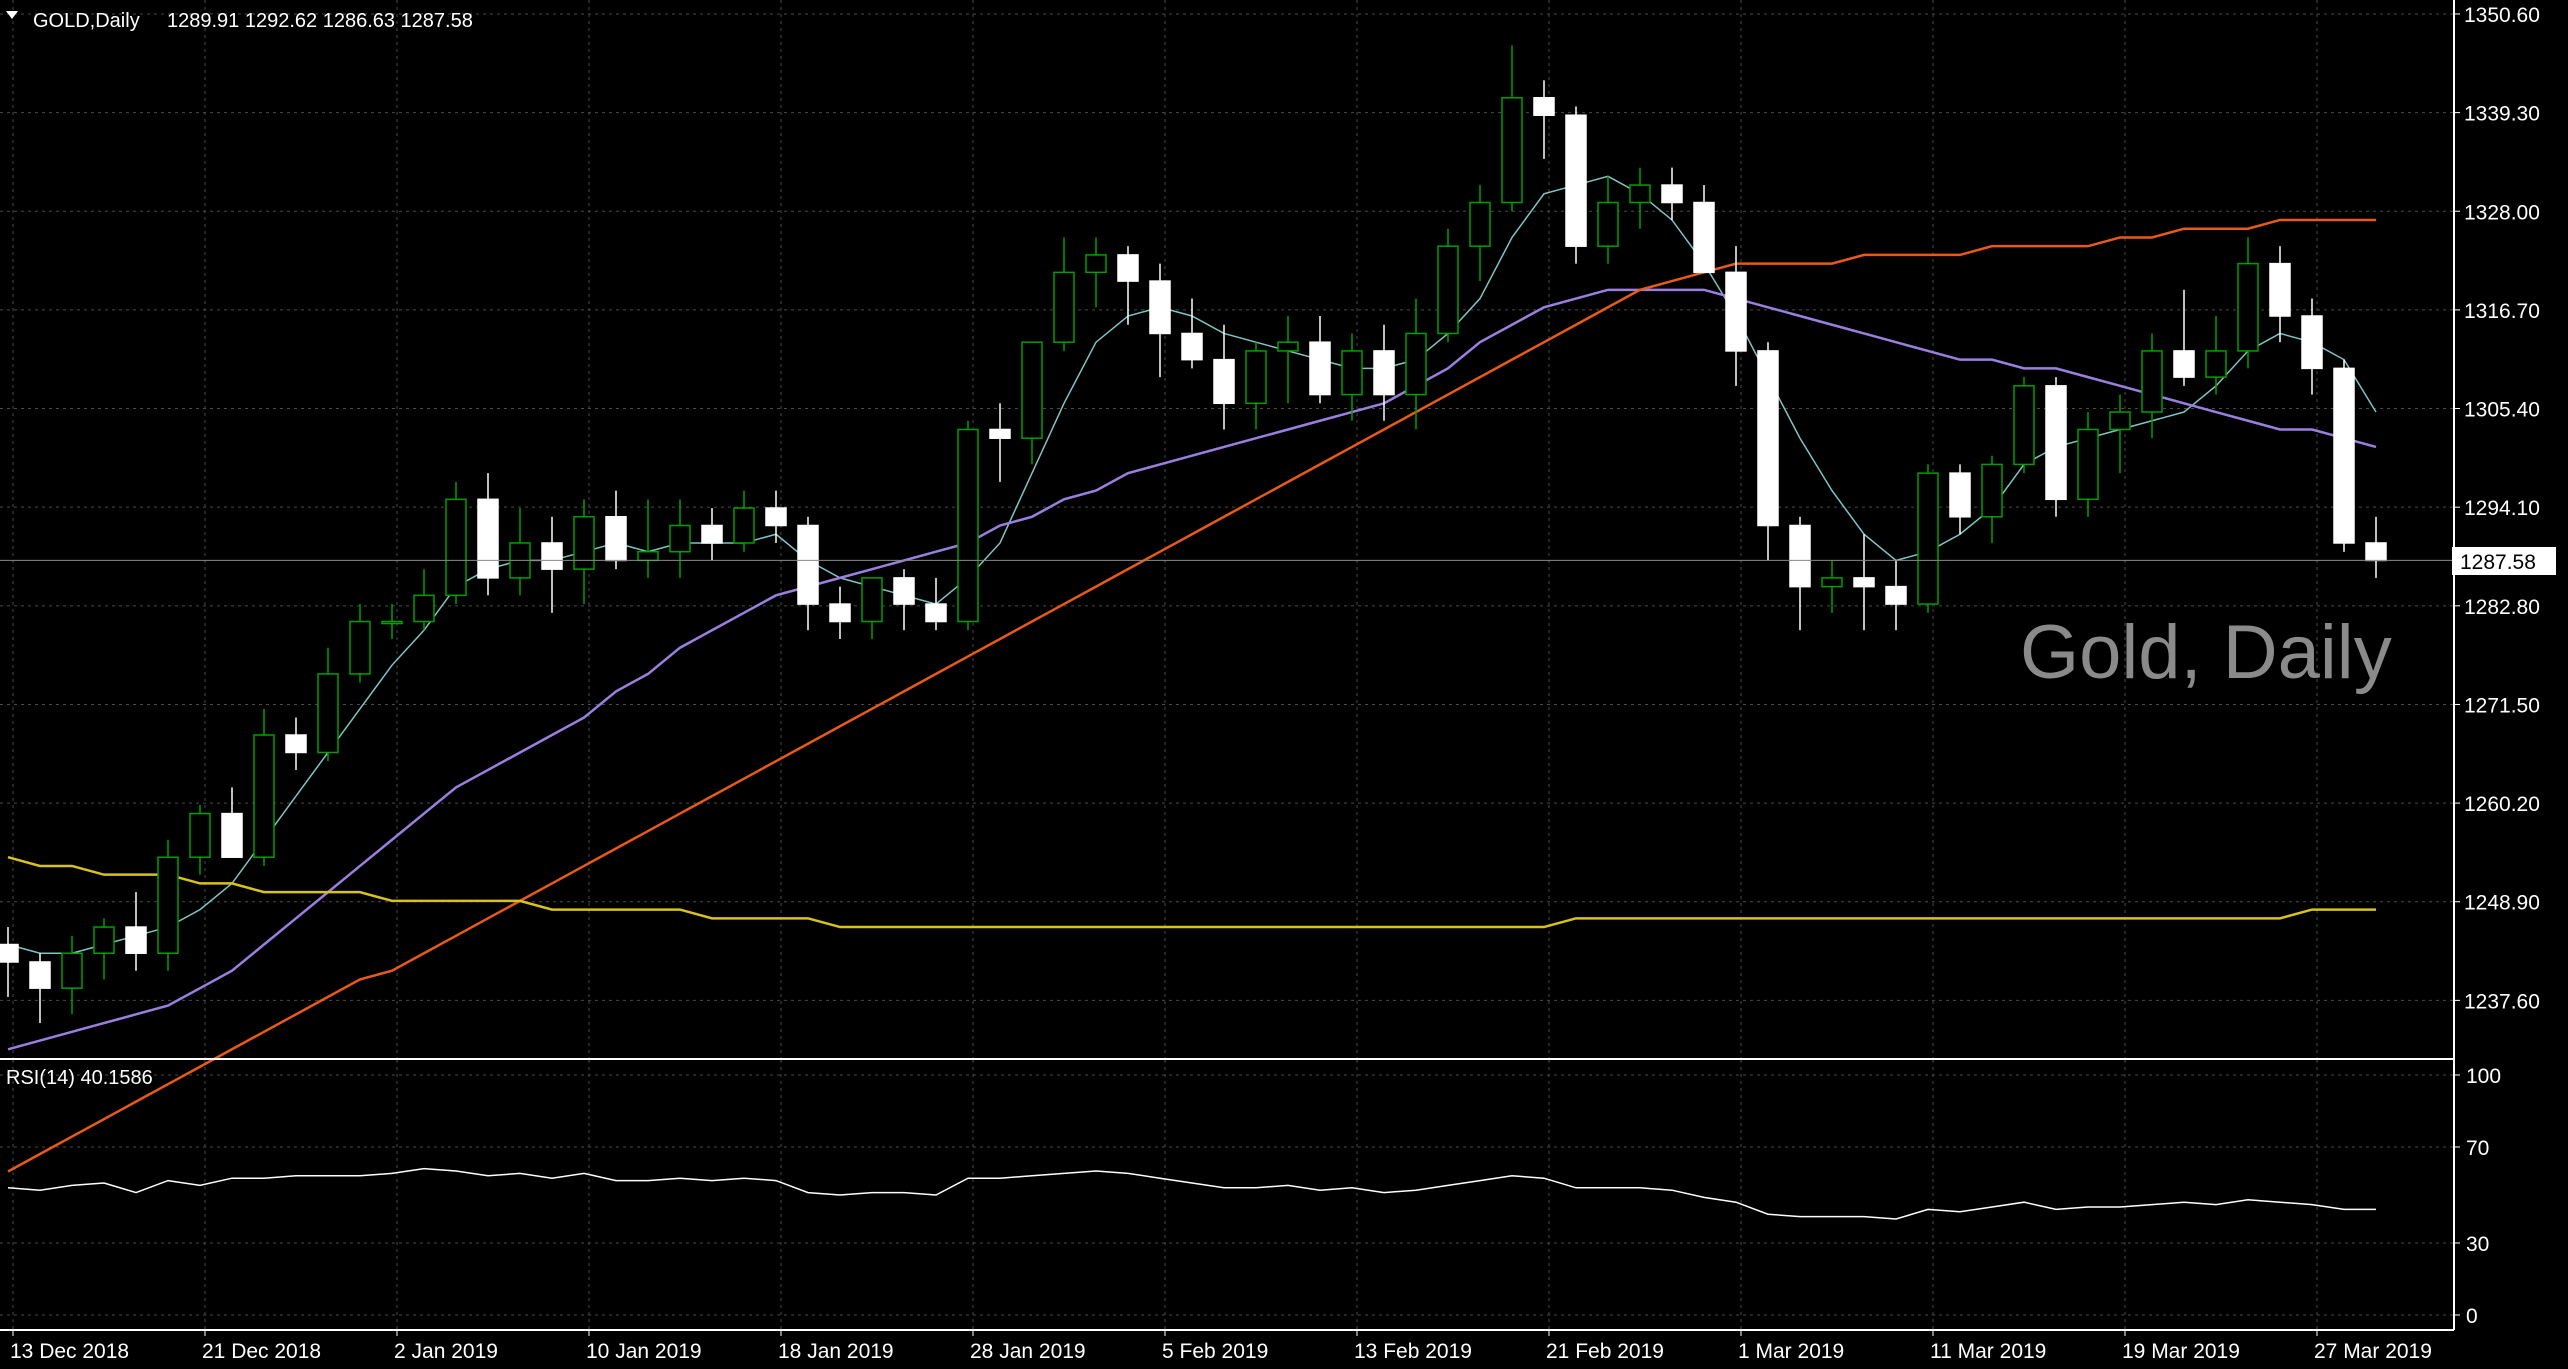  What do you see at coordinates (261, 1351) in the screenshot?
I see `date-axis-label: 21 Dec 2018` at bounding box center [261, 1351].